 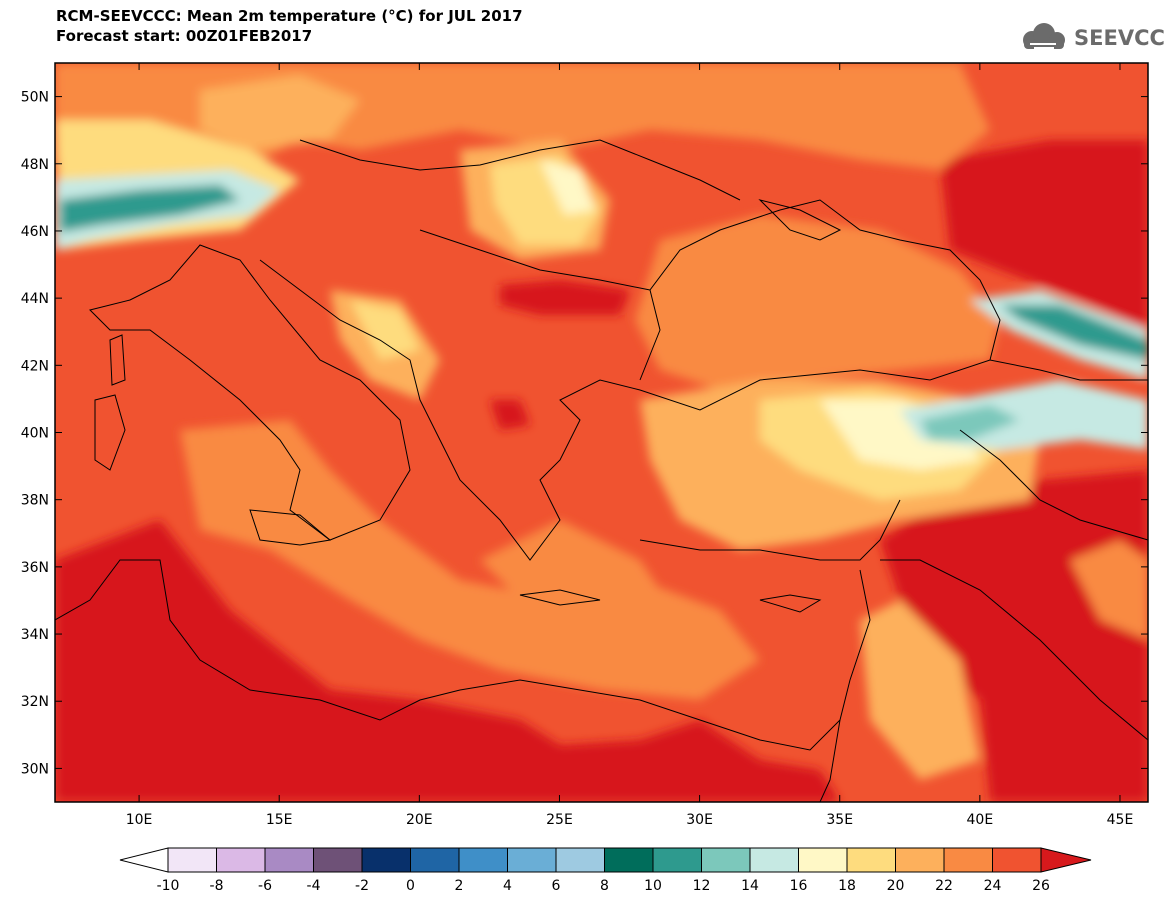 What do you see at coordinates (1014, 650) in the screenshot?
I see `border-syria-iraq` at bounding box center [1014, 650].